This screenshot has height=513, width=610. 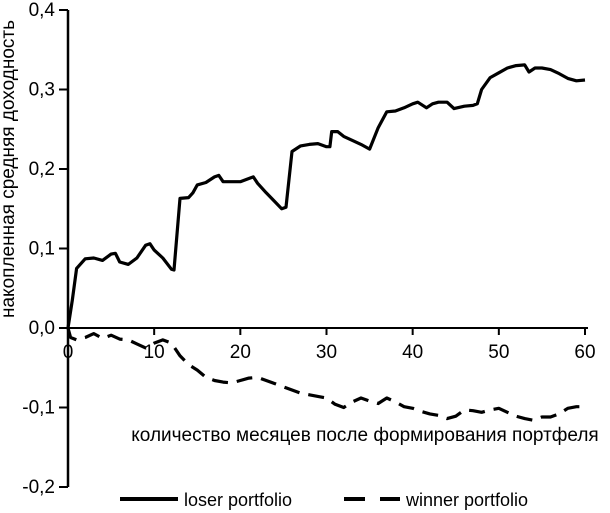 I want to click on x-tick-label: 50, so click(x=498, y=352).